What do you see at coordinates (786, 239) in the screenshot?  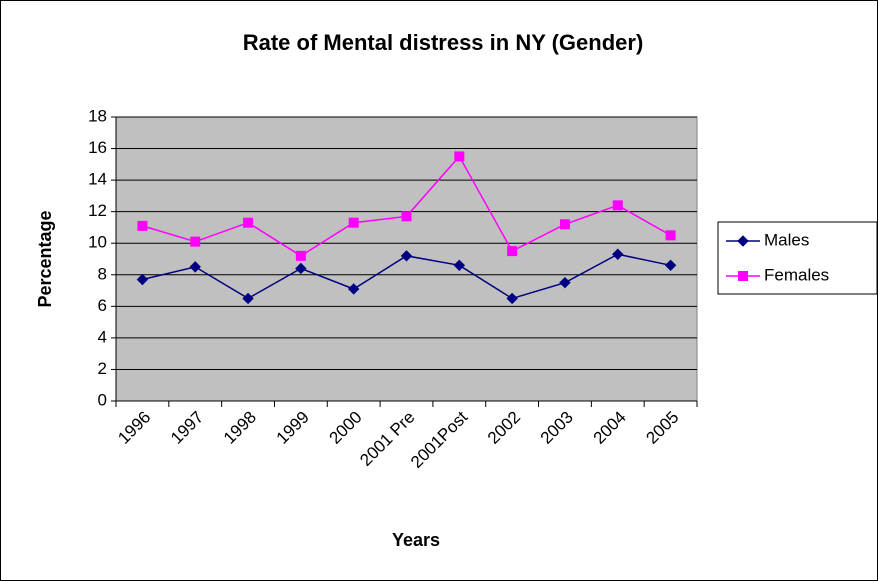 I see `legend-label: Males` at bounding box center [786, 239].